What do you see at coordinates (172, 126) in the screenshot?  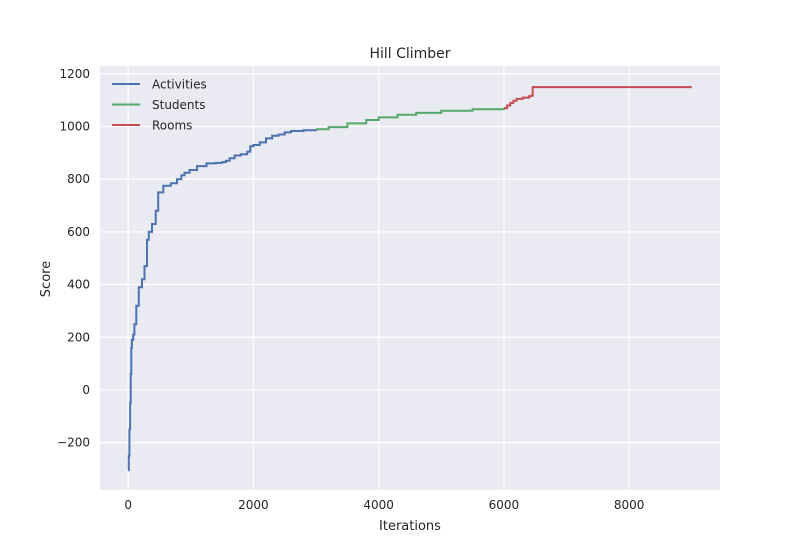 I see `legend-label-rooms: Rooms` at bounding box center [172, 126].